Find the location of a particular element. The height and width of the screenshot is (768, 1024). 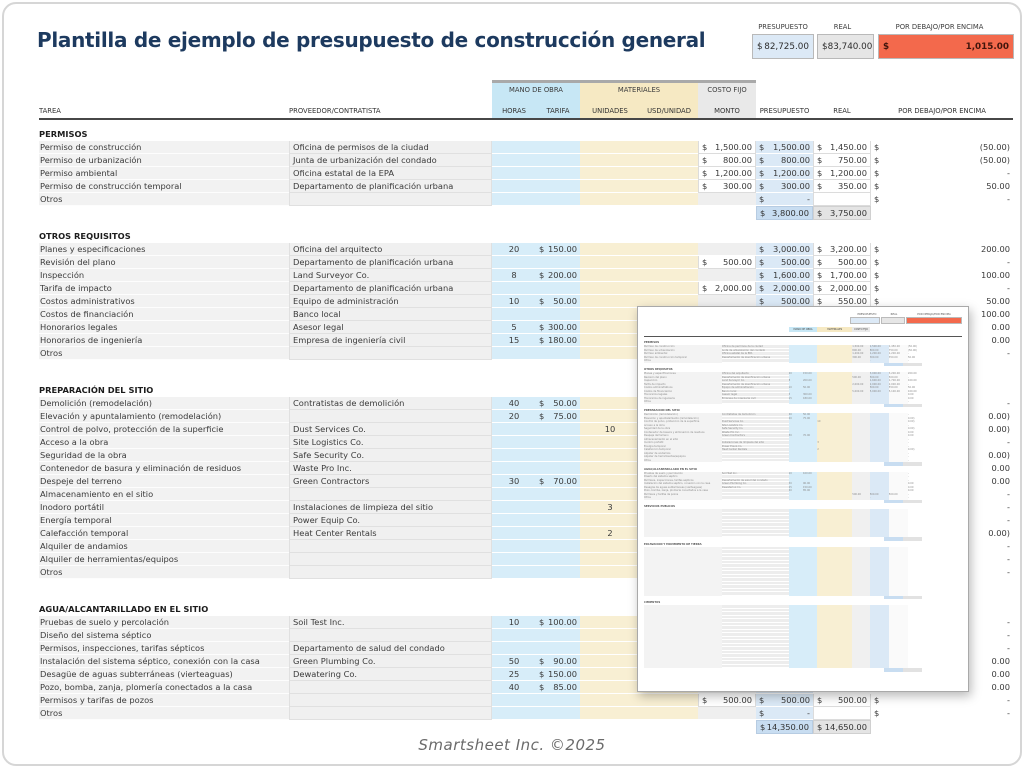

column-header-unidades: UNIDADES is located at coordinates (610, 107).